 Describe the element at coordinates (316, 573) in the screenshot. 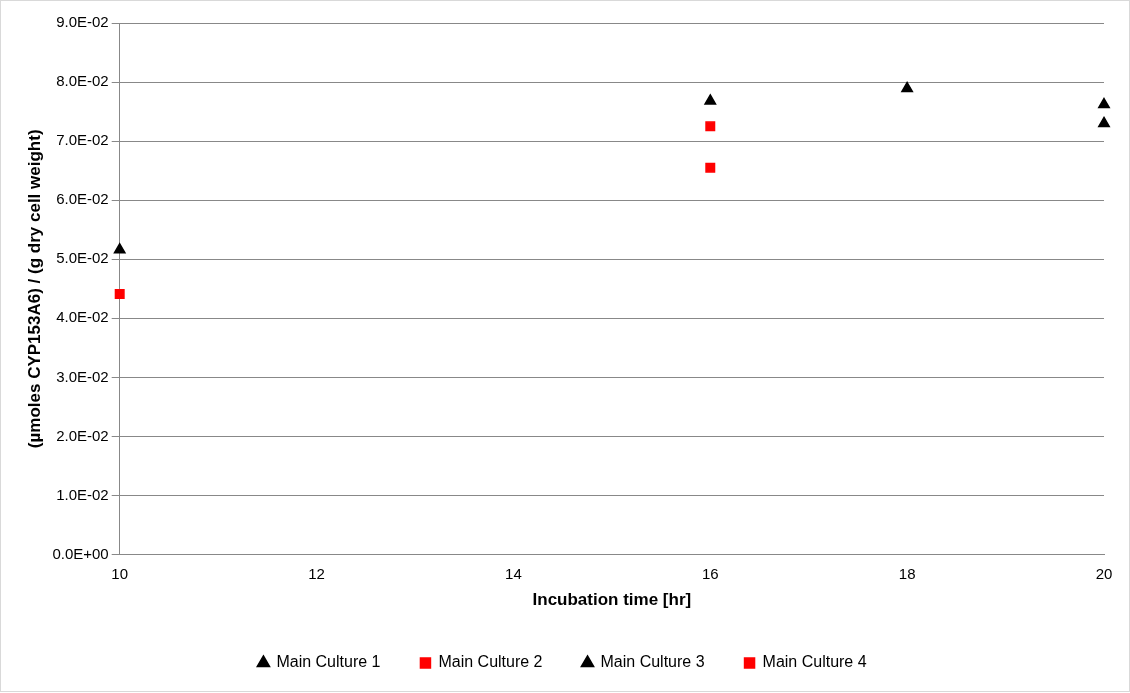

I see `x-tick-label: 12` at that location.